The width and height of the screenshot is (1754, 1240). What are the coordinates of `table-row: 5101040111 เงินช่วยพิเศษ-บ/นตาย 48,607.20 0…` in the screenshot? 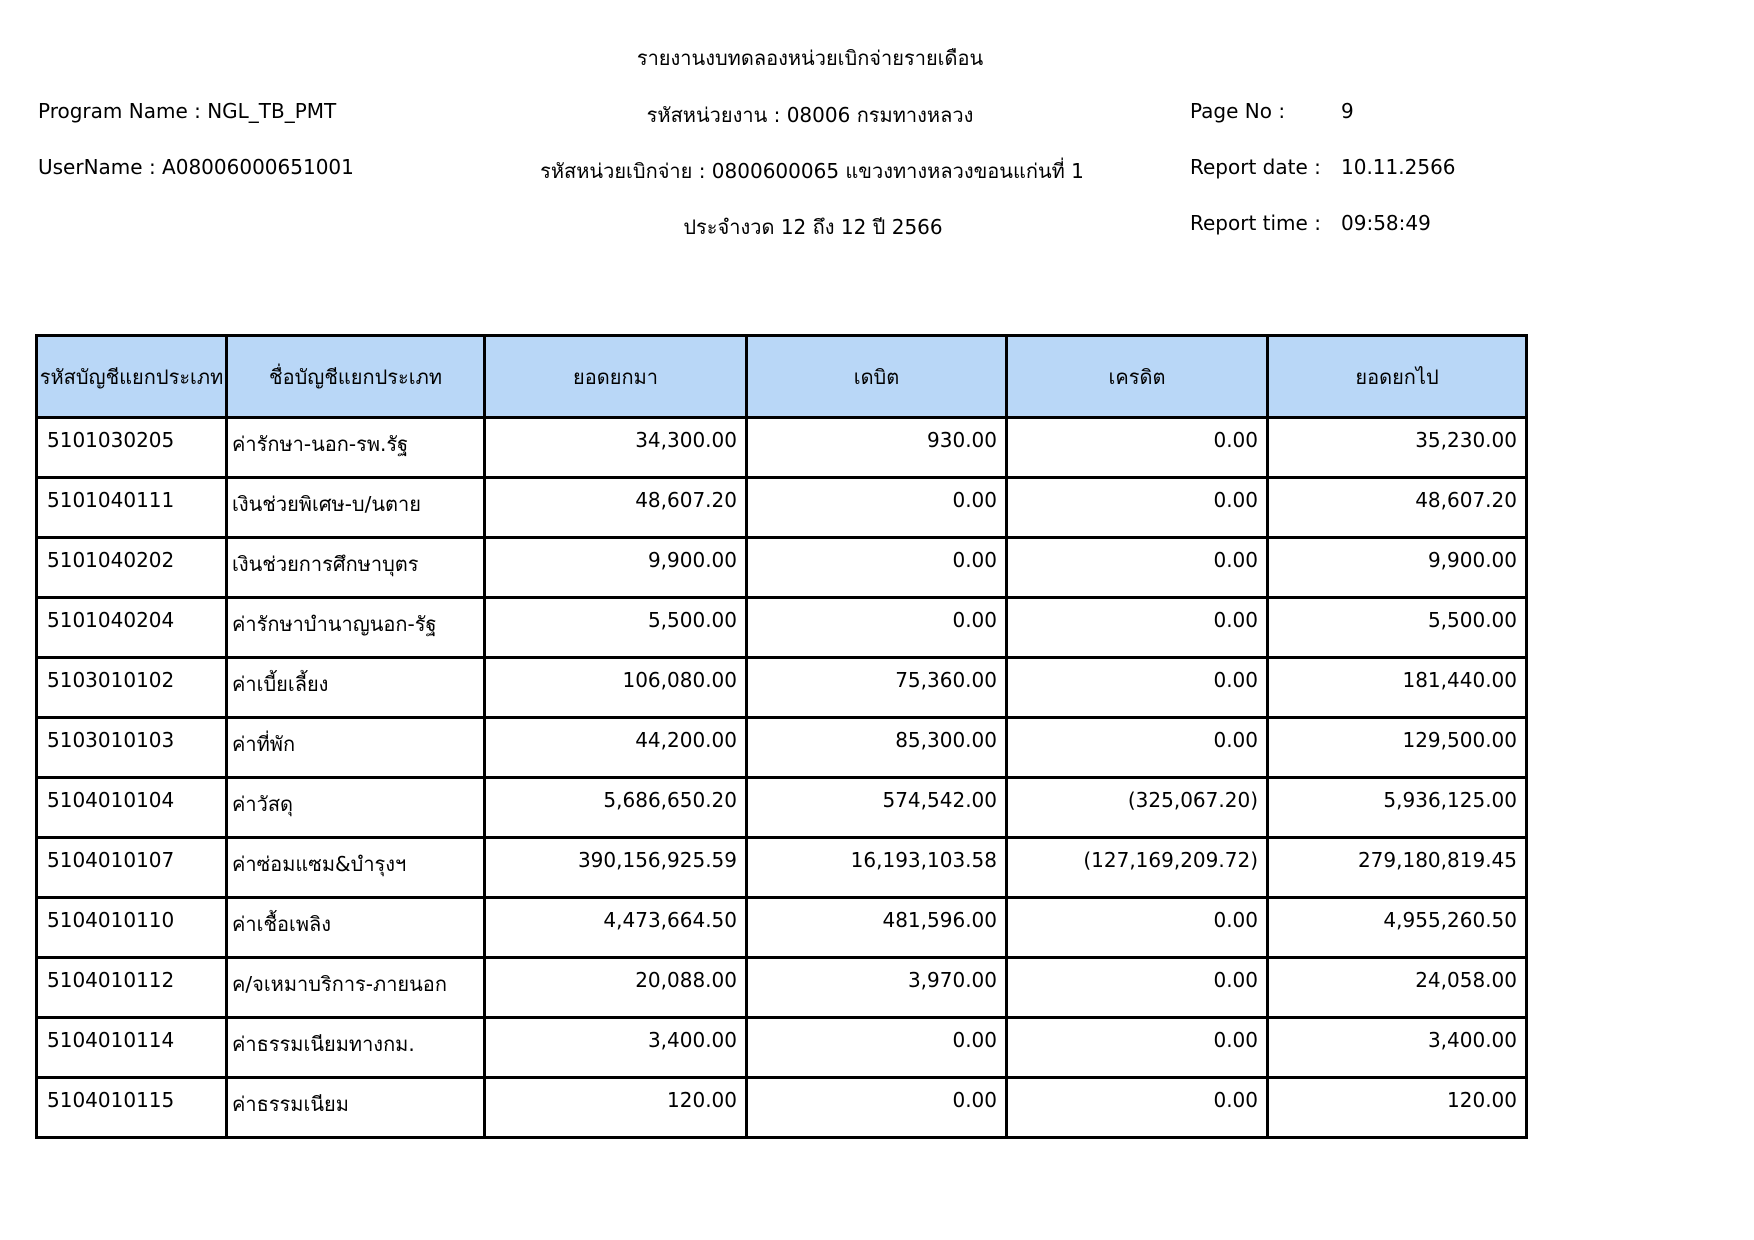 It's located at (781, 507).